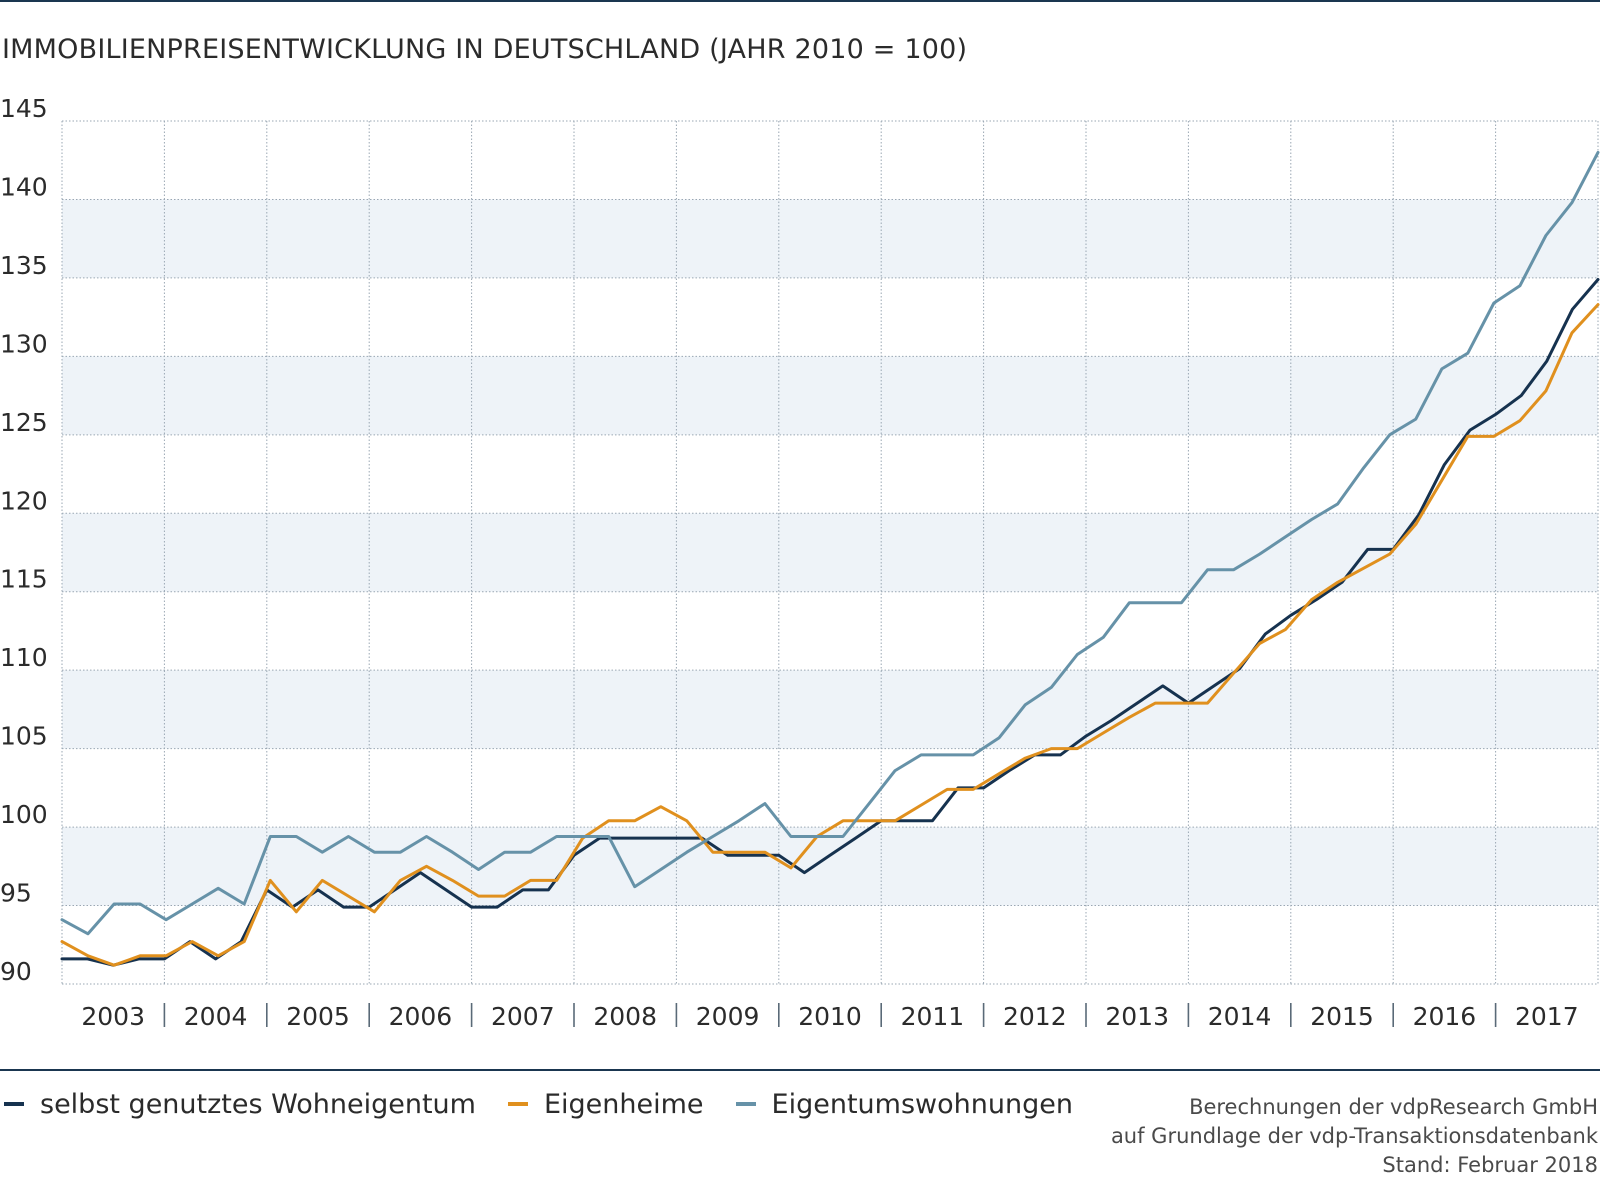 The image size is (1600, 1180). I want to click on x-tick-label: 2008, so click(625, 1016).